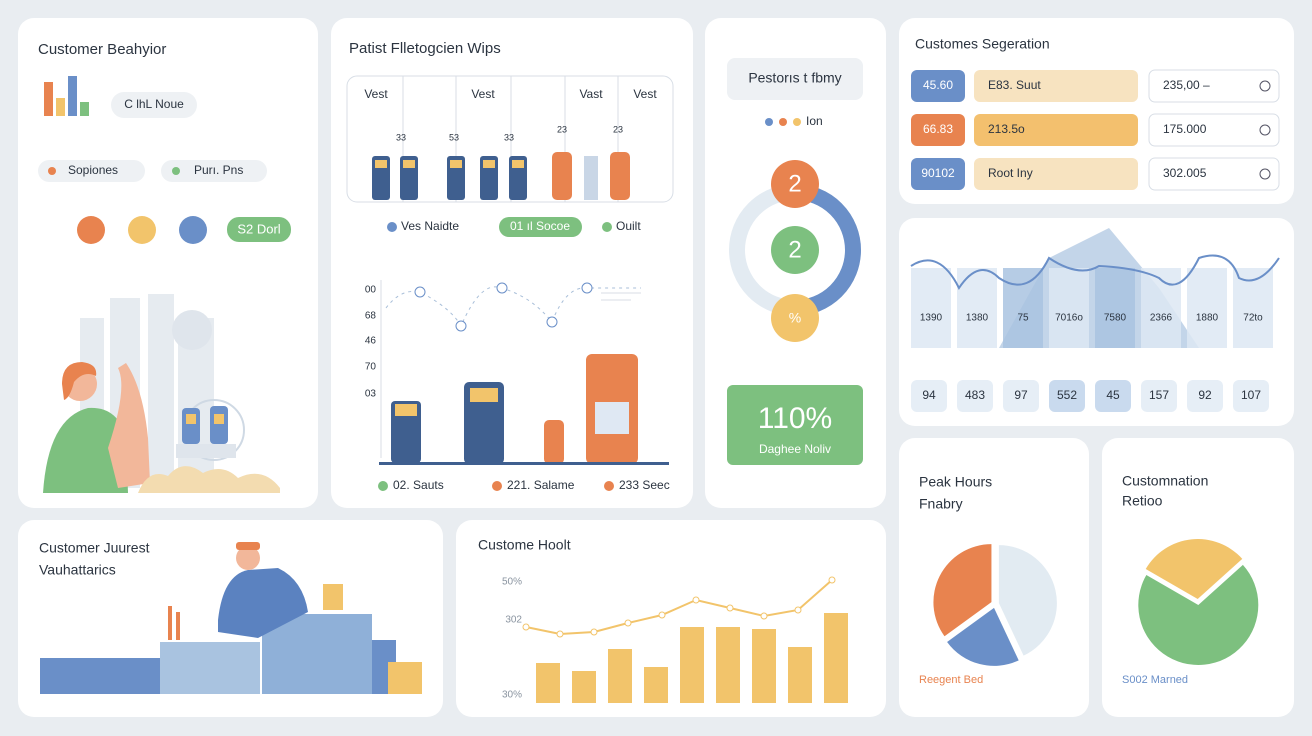  What do you see at coordinates (94, 548) in the screenshot?
I see `panel-title: Customer Juurest` at bounding box center [94, 548].